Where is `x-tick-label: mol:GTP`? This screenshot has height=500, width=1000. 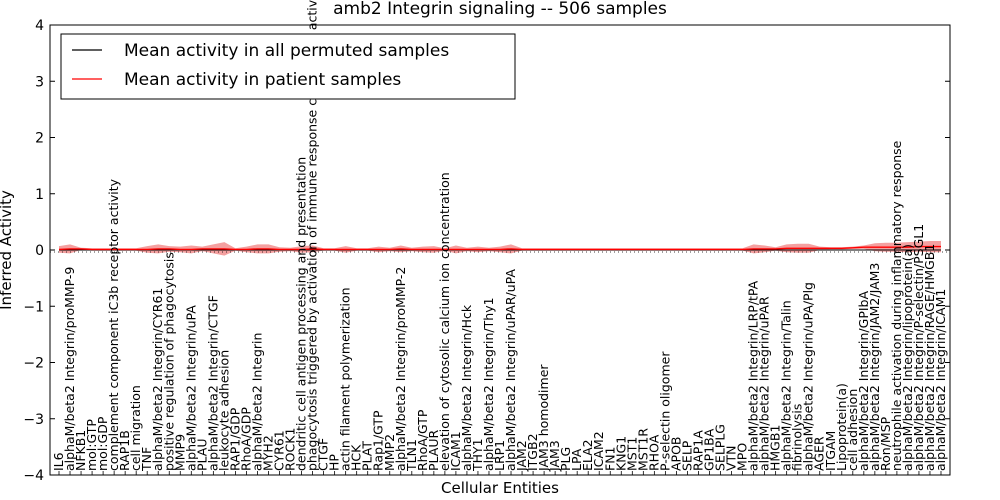 x-tick-label: mol:GTP is located at coordinates (91, 445).